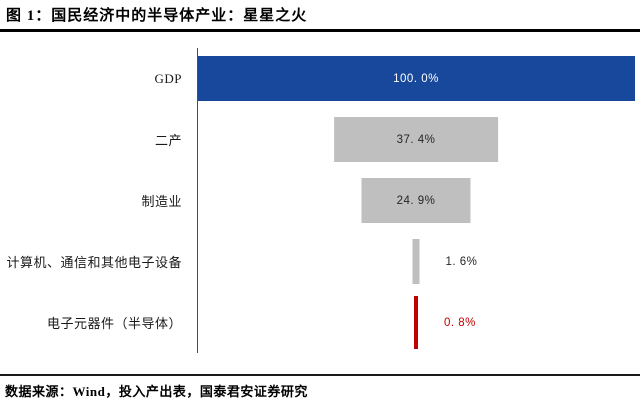  What do you see at coordinates (168, 140) in the screenshot?
I see `category-label: 二产` at bounding box center [168, 140].